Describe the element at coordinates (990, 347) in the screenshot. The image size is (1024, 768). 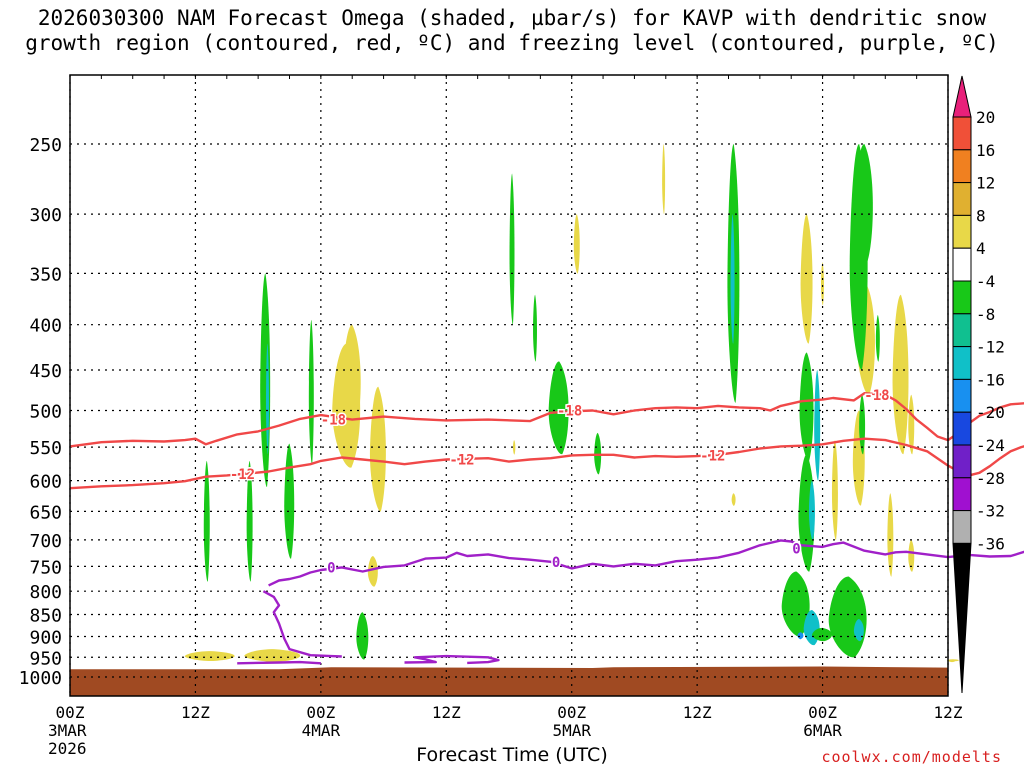
I see `colorbar-label: -12` at that location.